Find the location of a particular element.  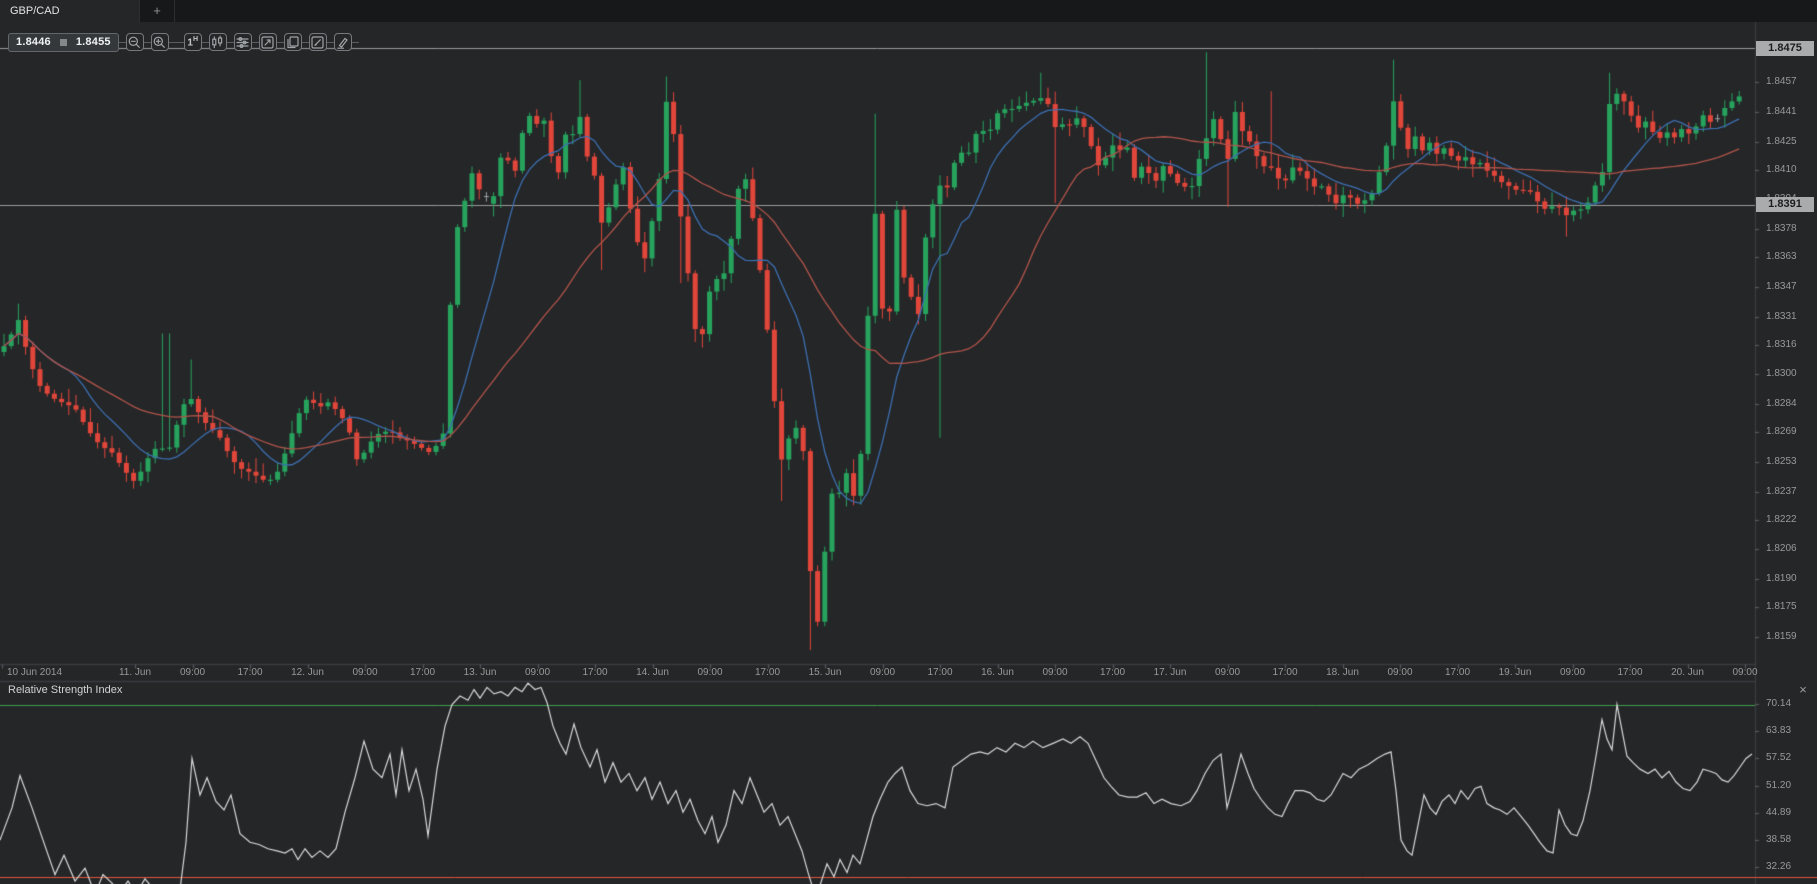

draw-tools-button is located at coordinates (342, 42).